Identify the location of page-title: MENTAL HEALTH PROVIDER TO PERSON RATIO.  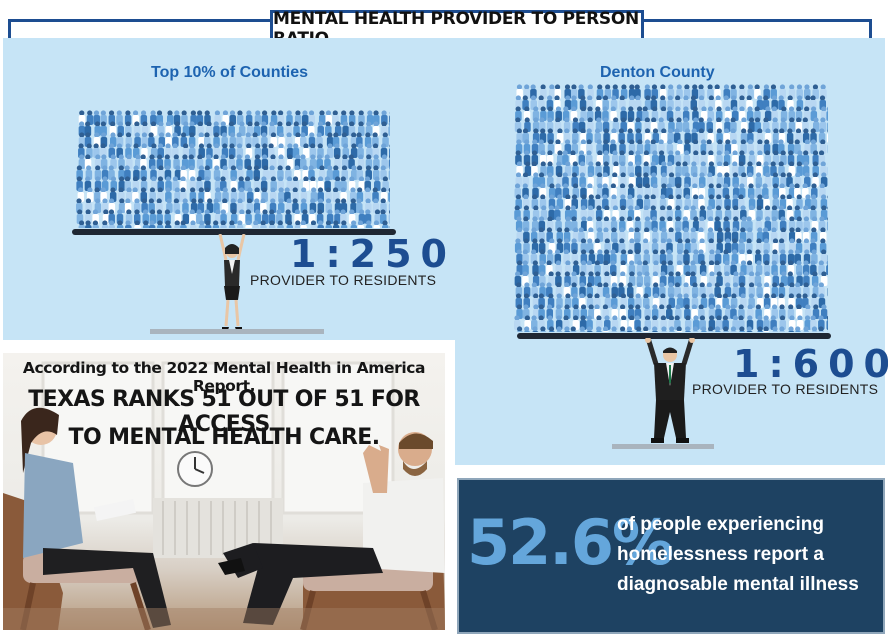
(457, 29).